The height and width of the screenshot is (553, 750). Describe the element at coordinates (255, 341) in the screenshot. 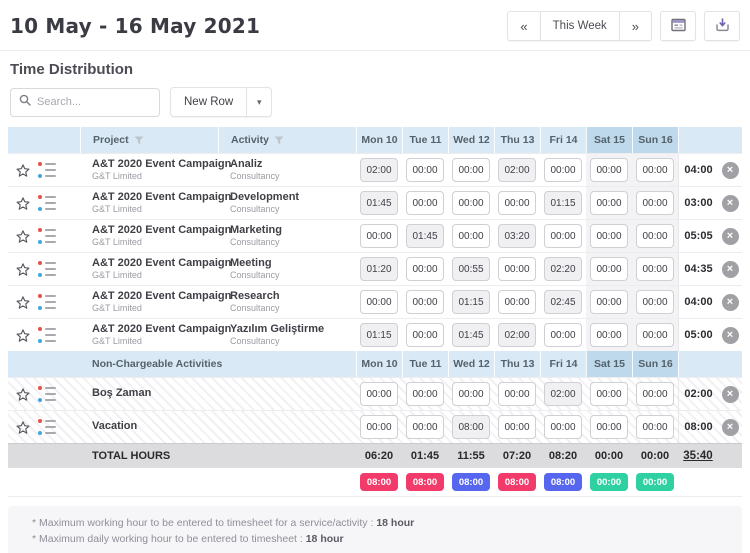

I see `activity-type: Consultancy` at that location.